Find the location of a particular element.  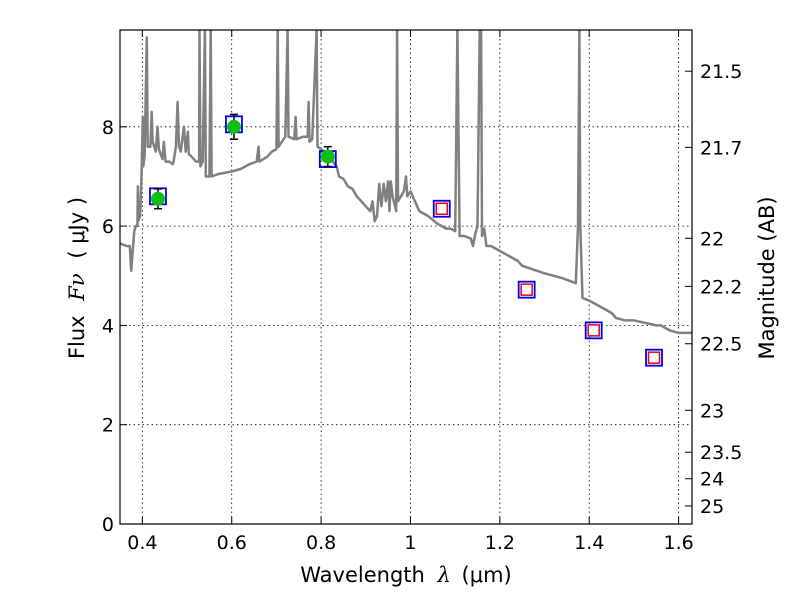

y-axis-label: Flux Fν ( μJy ) is located at coordinates (77, 278).